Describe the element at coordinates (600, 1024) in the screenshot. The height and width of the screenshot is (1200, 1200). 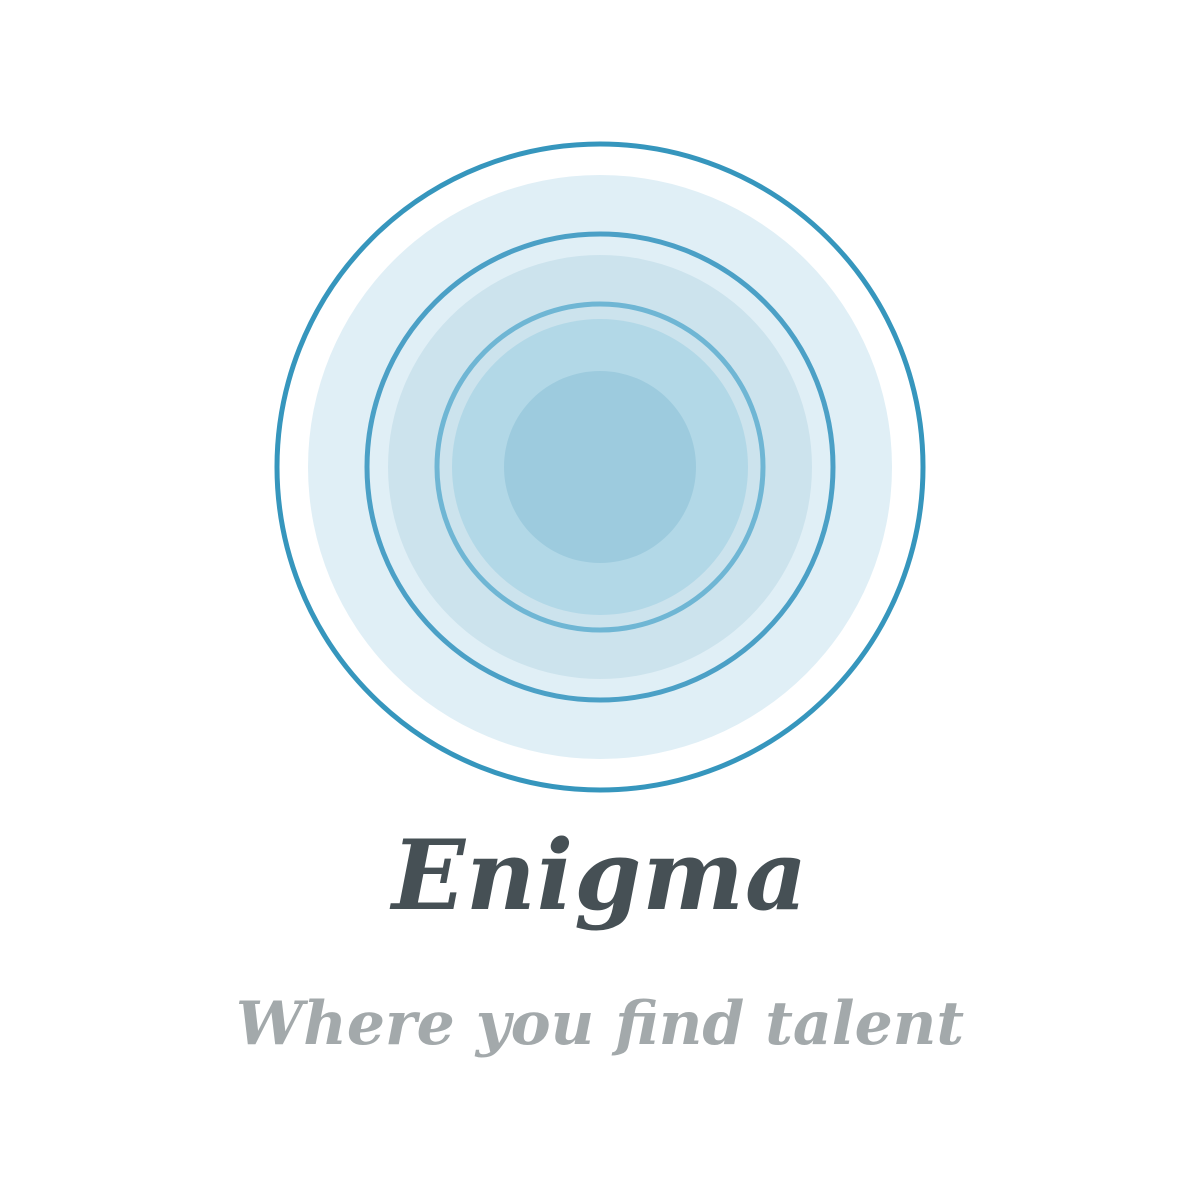
I see `tagline: Where you find talent` at that location.